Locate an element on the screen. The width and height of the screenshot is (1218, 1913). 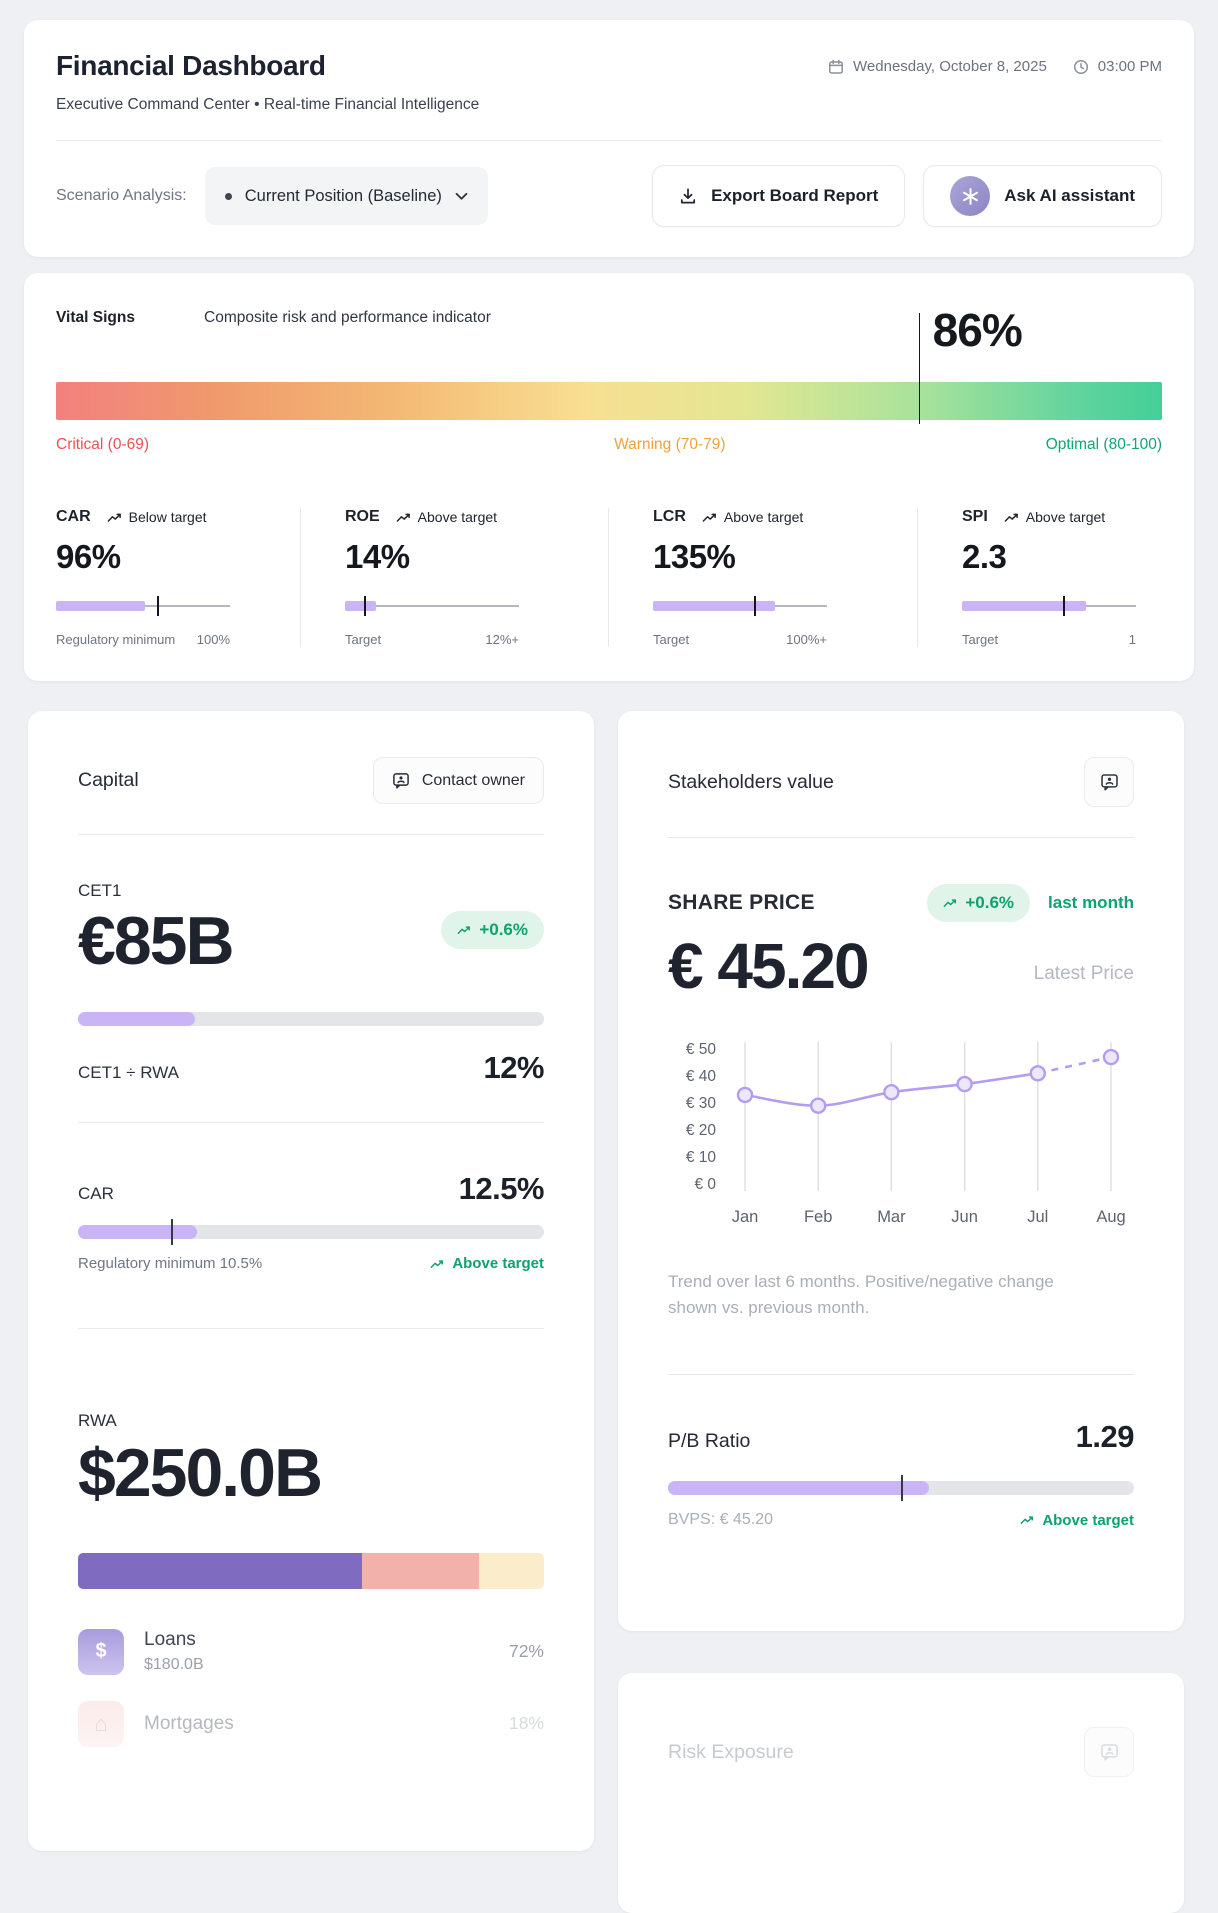
export-report-label: Export Board Report is located at coordinates (795, 195).